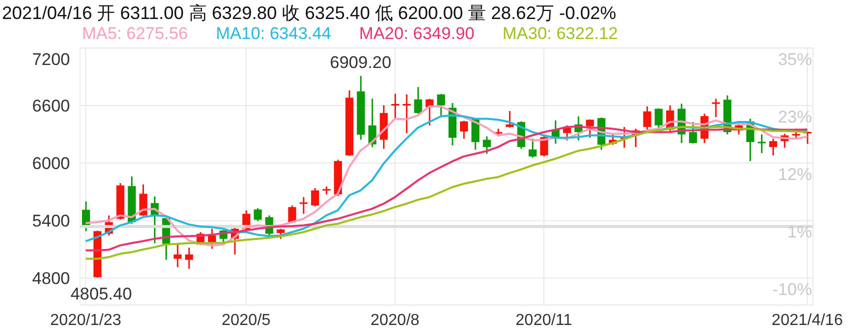 The image size is (853, 329). Describe the element at coordinates (361, 62) in the screenshot. I see `annotation: 6909.20` at that location.